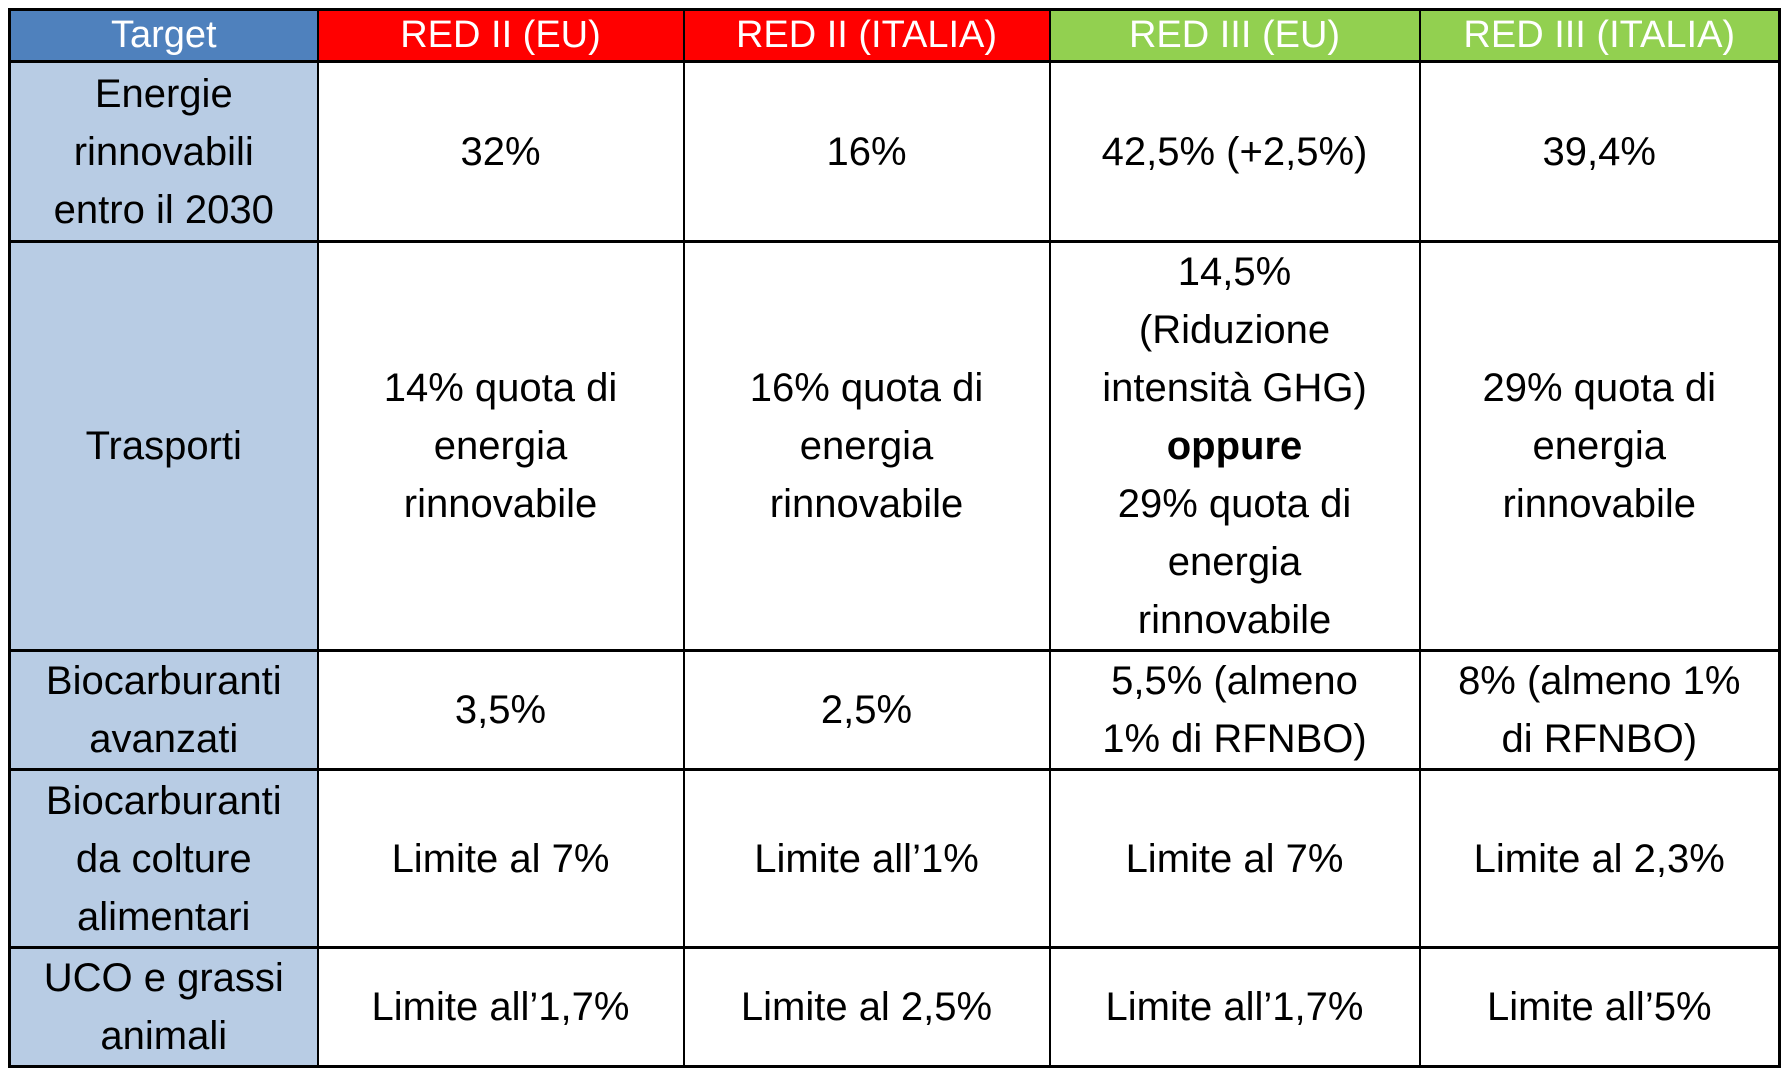  What do you see at coordinates (1234, 859) in the screenshot?
I see `cell-colture-red3-eu: Limite al 7%` at bounding box center [1234, 859].